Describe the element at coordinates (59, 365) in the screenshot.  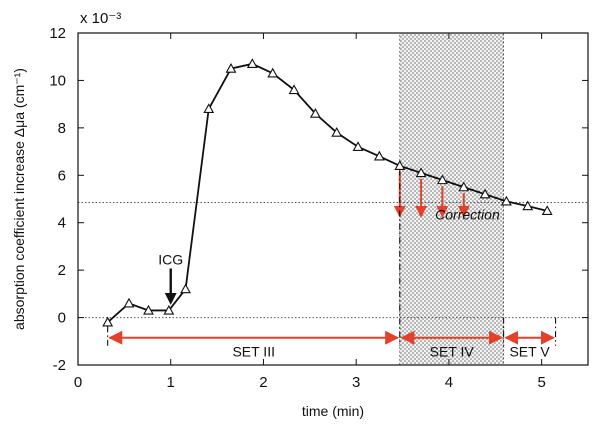
I see `y-tick-label: -2` at that location.